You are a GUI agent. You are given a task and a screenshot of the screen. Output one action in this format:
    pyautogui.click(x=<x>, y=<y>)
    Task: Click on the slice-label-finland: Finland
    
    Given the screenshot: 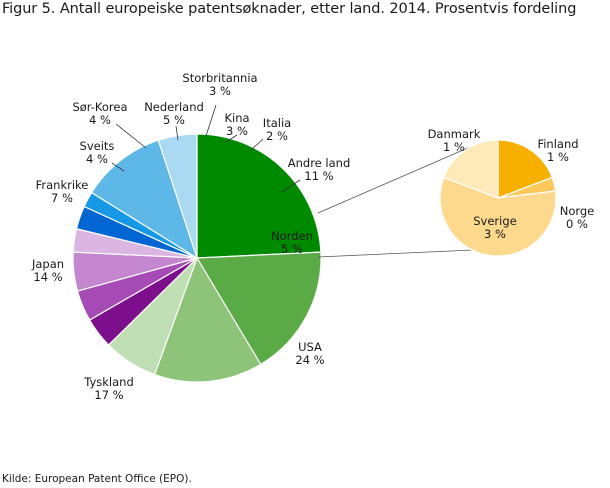 What is the action you would take?
    pyautogui.click(x=557, y=144)
    